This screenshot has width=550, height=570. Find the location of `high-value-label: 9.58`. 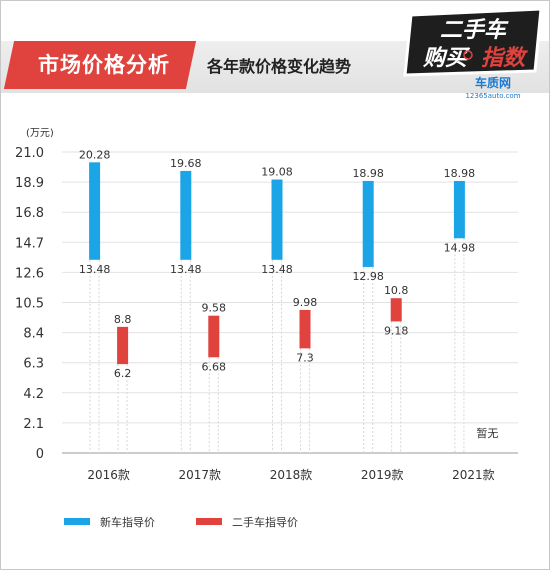

high-value-label: 9.58 is located at coordinates (214, 308).